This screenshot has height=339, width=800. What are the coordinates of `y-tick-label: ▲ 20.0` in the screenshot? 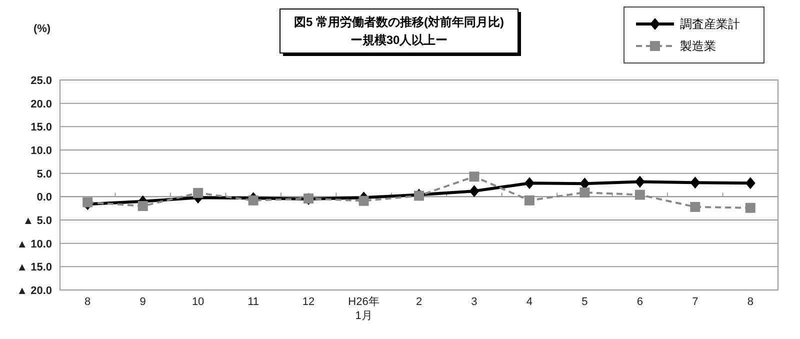 It's located at (34, 291).